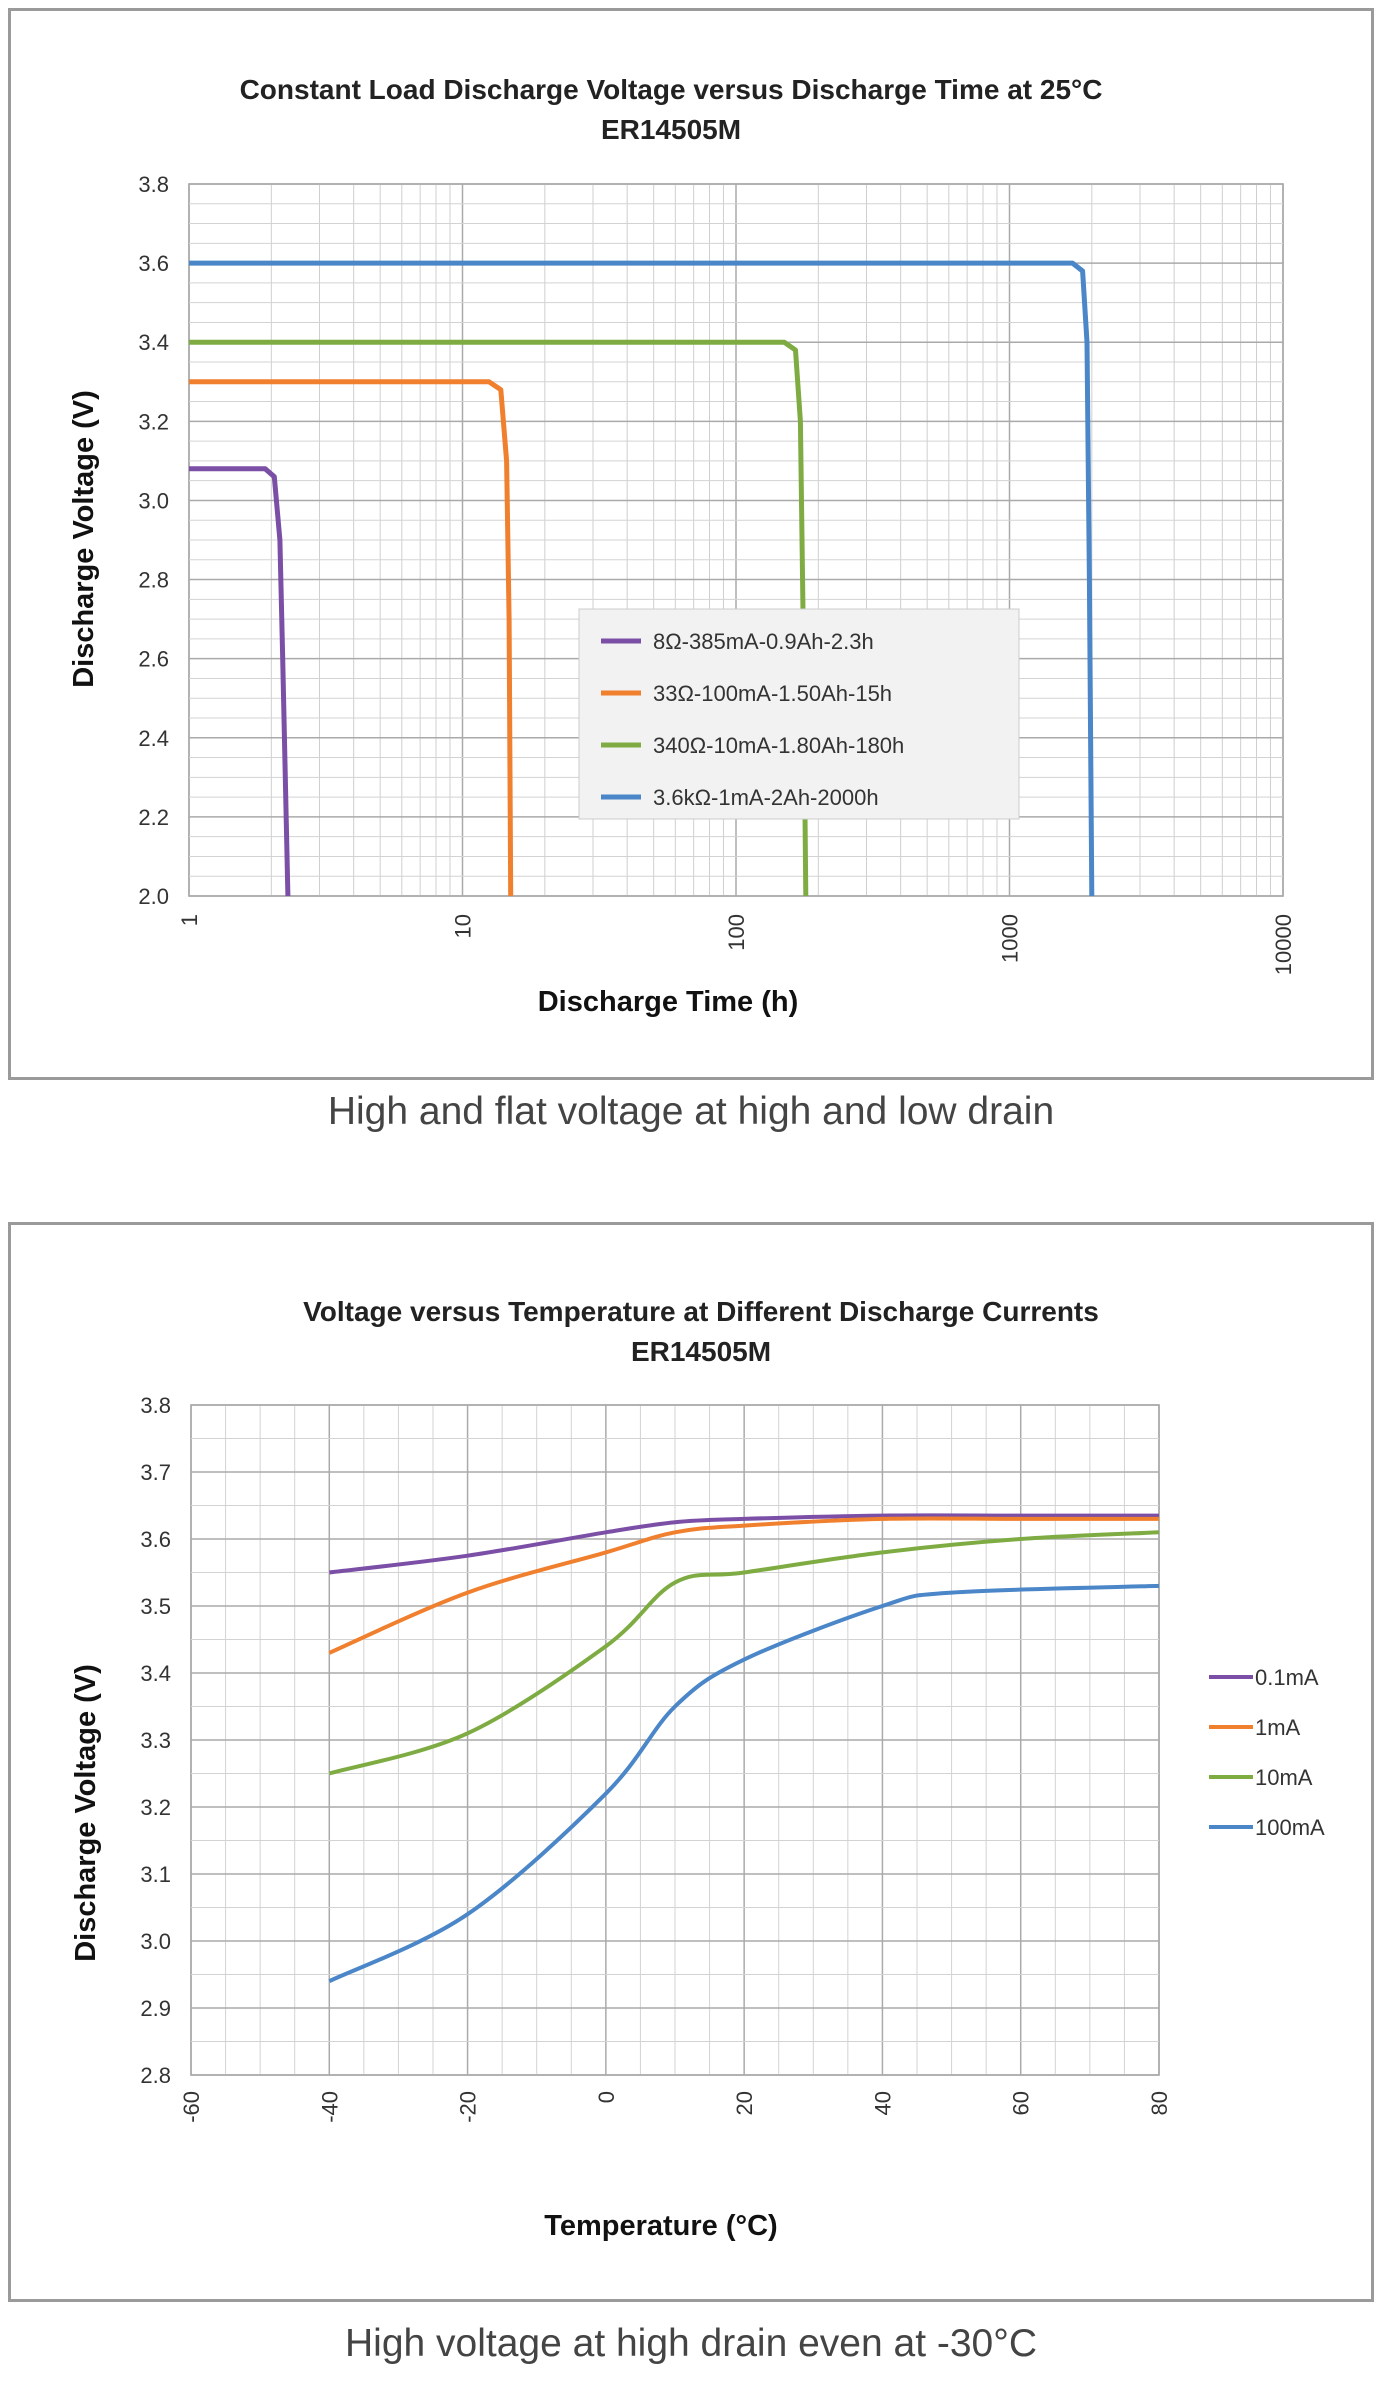  I want to click on y-tick-label: 3.7, so click(155, 1472).